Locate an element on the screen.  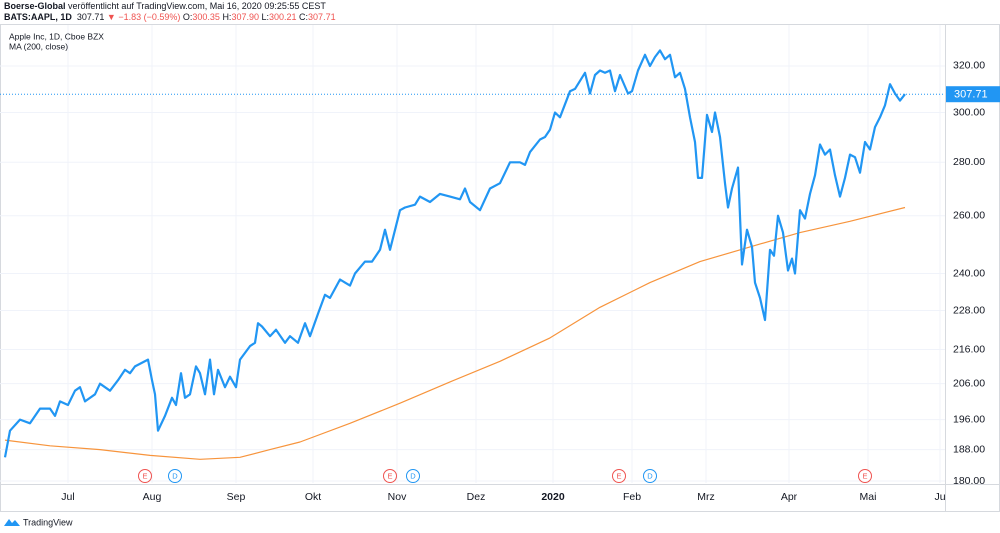
brand-logo is located at coordinates (12, 522).